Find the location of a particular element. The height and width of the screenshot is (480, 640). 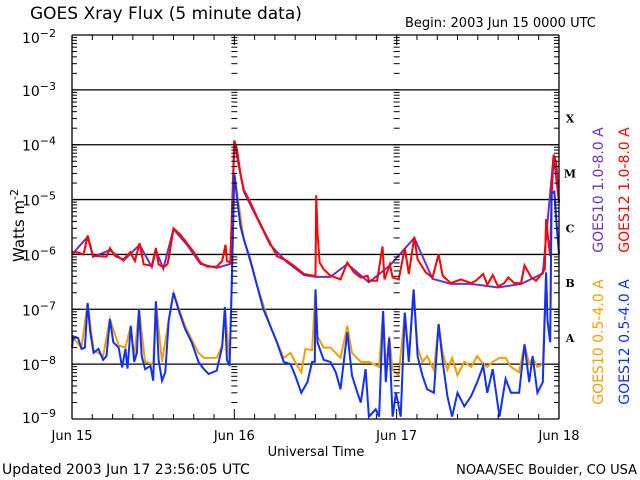

y-axis-label: Watts m-2 is located at coordinates (18, 225).